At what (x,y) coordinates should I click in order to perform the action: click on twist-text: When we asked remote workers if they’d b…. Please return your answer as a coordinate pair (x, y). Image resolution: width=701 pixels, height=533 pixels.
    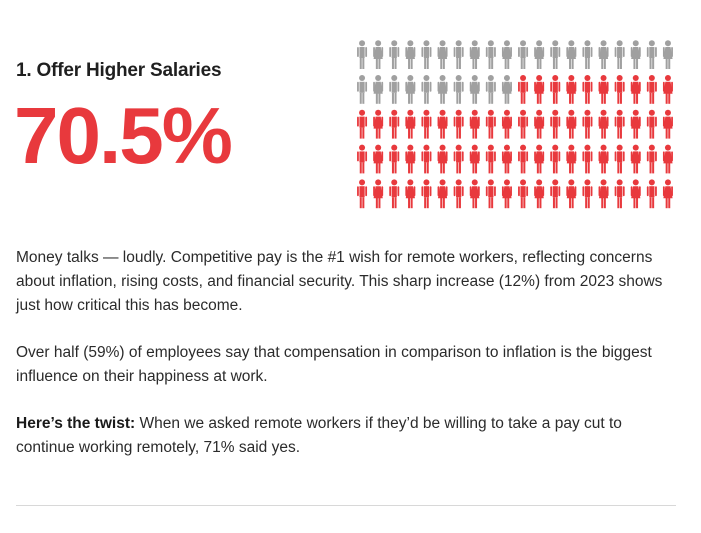
    Looking at the image, I should click on (319, 435).